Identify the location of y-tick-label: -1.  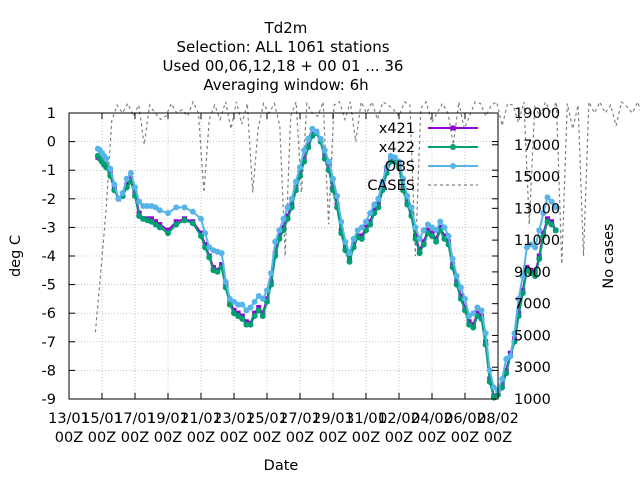
(49, 171).